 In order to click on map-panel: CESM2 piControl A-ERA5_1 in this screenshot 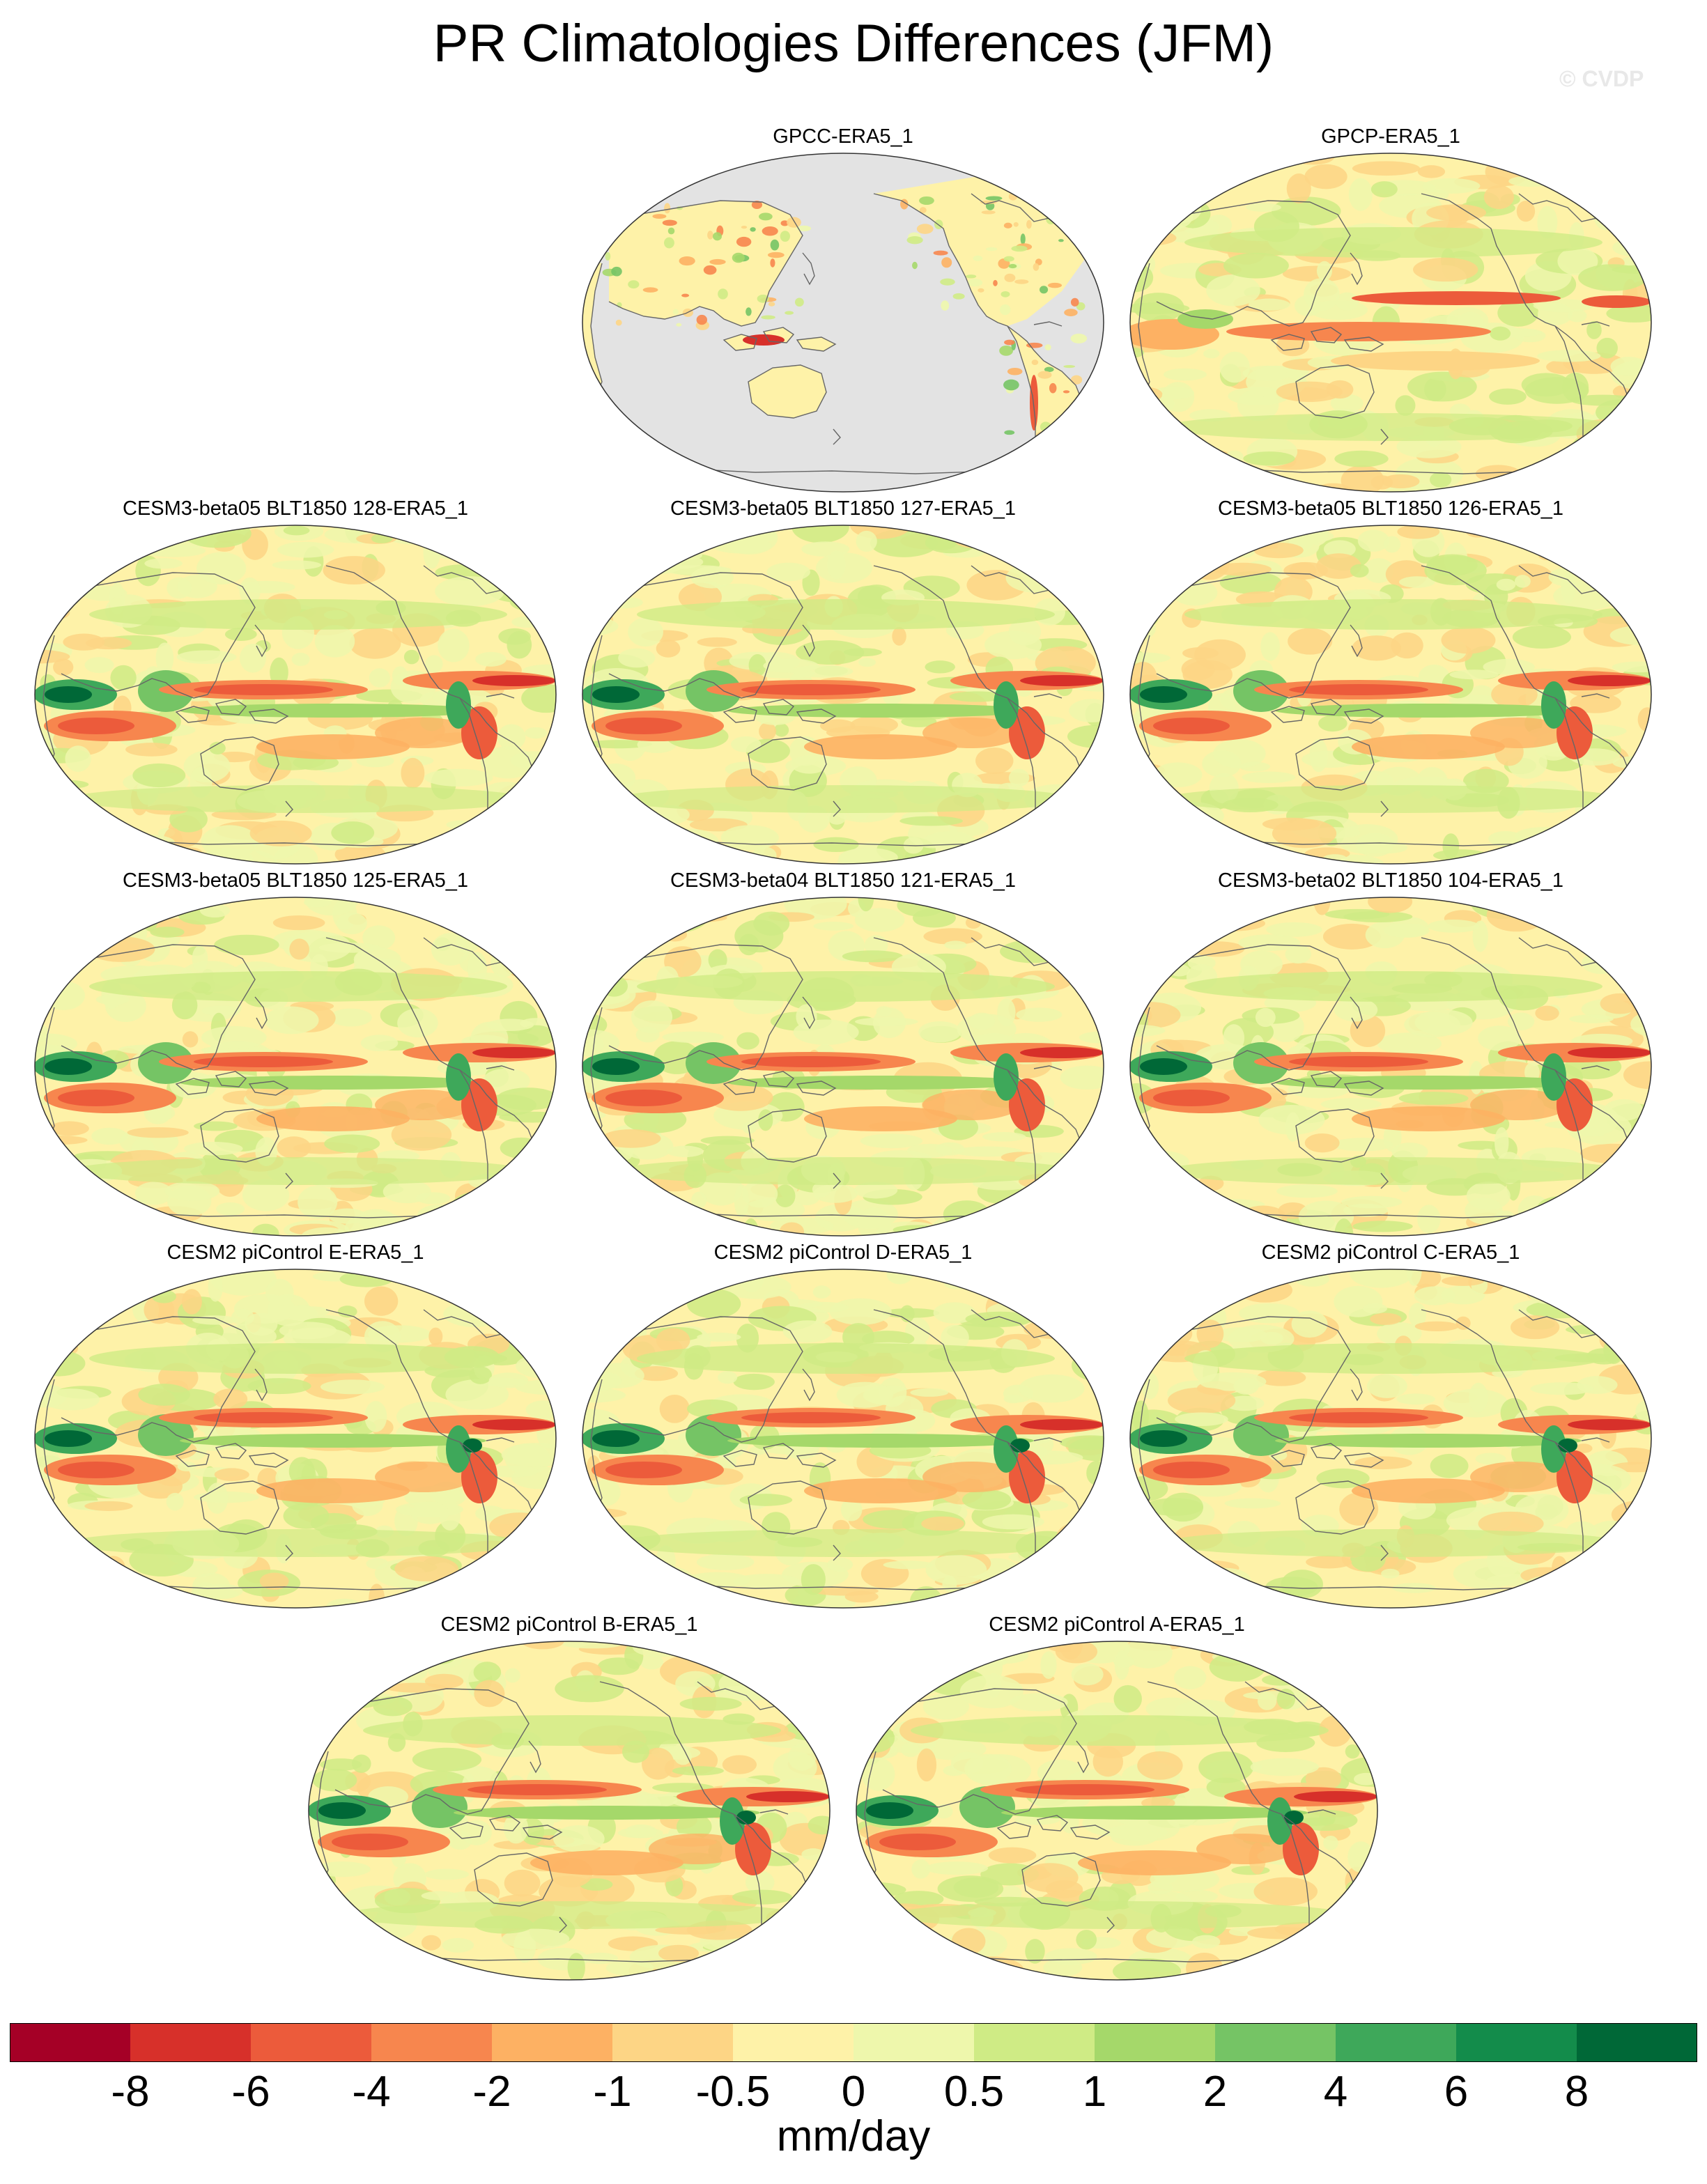, I will do `click(1117, 1800)`.